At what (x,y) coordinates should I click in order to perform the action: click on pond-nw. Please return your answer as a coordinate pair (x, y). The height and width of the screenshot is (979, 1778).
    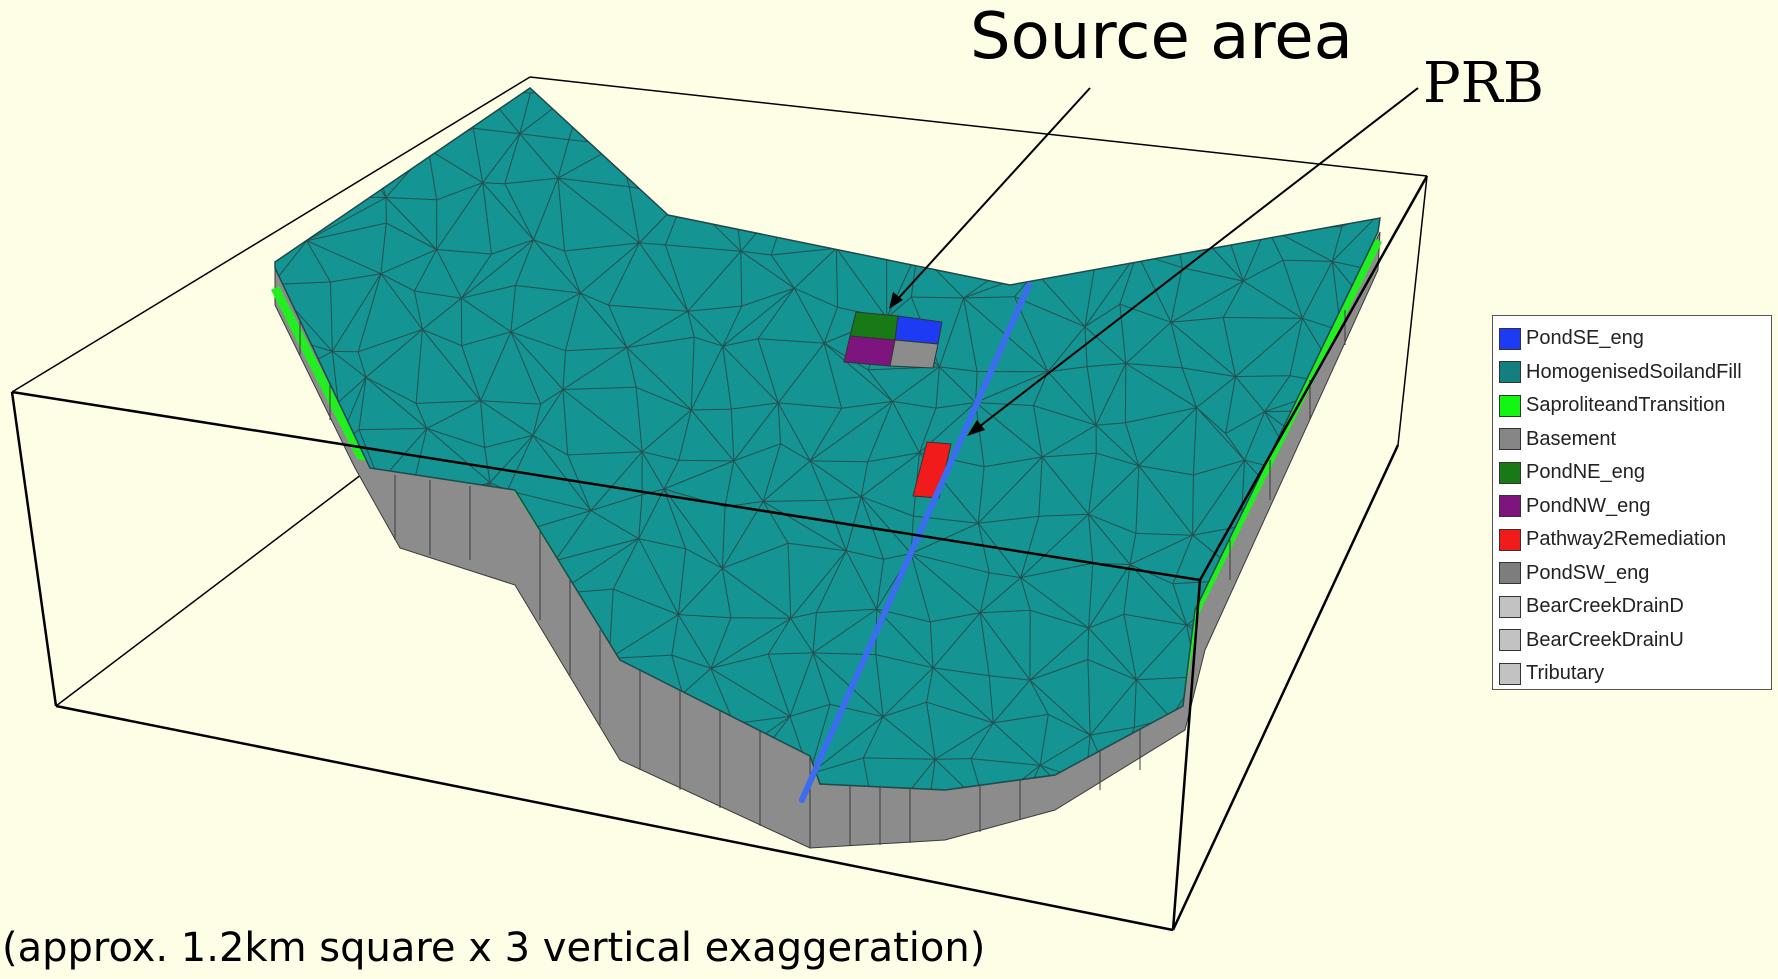
    Looking at the image, I should click on (869, 351).